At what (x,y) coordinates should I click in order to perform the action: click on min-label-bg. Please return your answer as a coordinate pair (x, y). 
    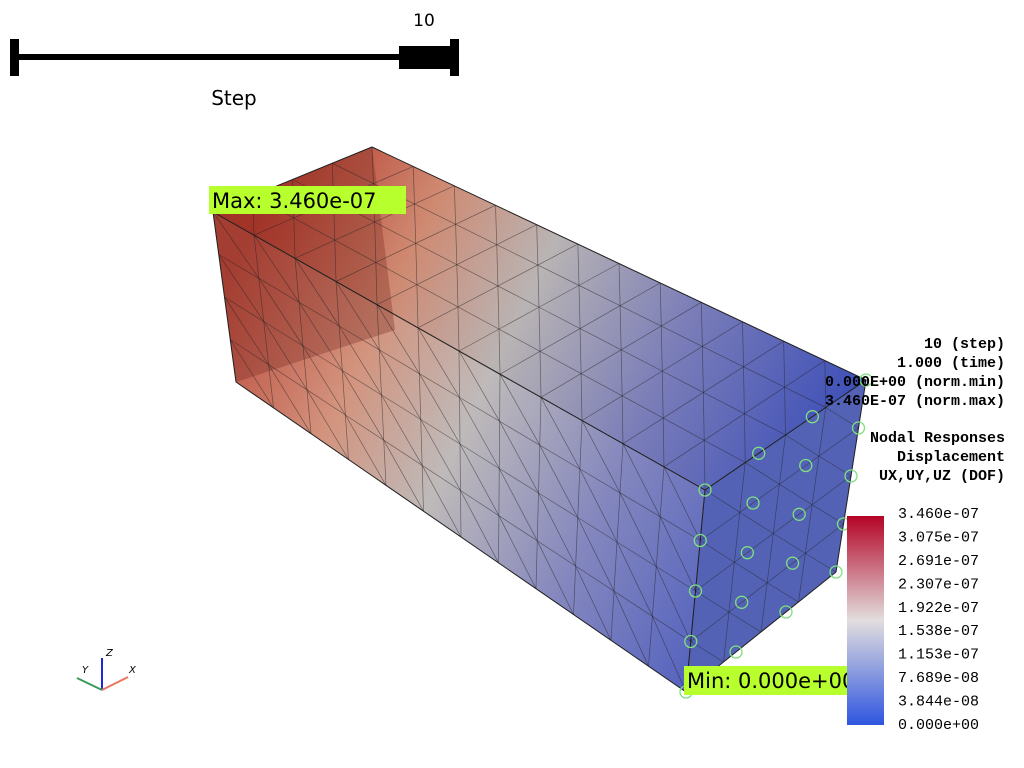
    Looking at the image, I should click on (780, 680).